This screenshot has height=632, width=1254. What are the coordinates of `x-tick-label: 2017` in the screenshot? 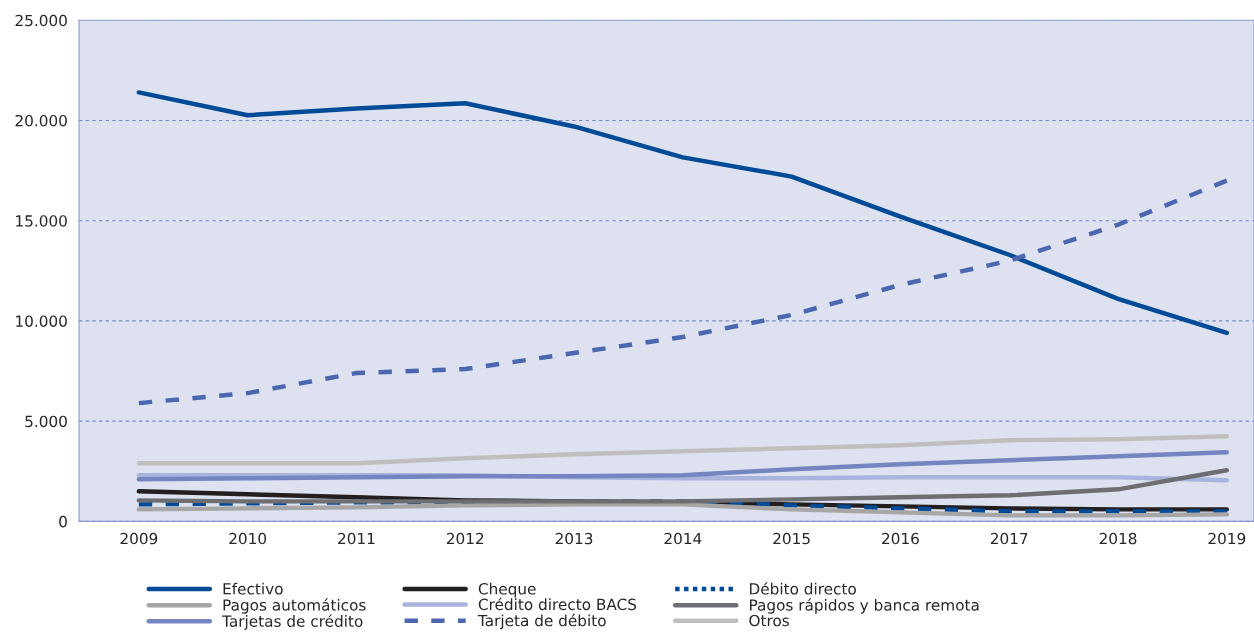 It's located at (1009, 538).